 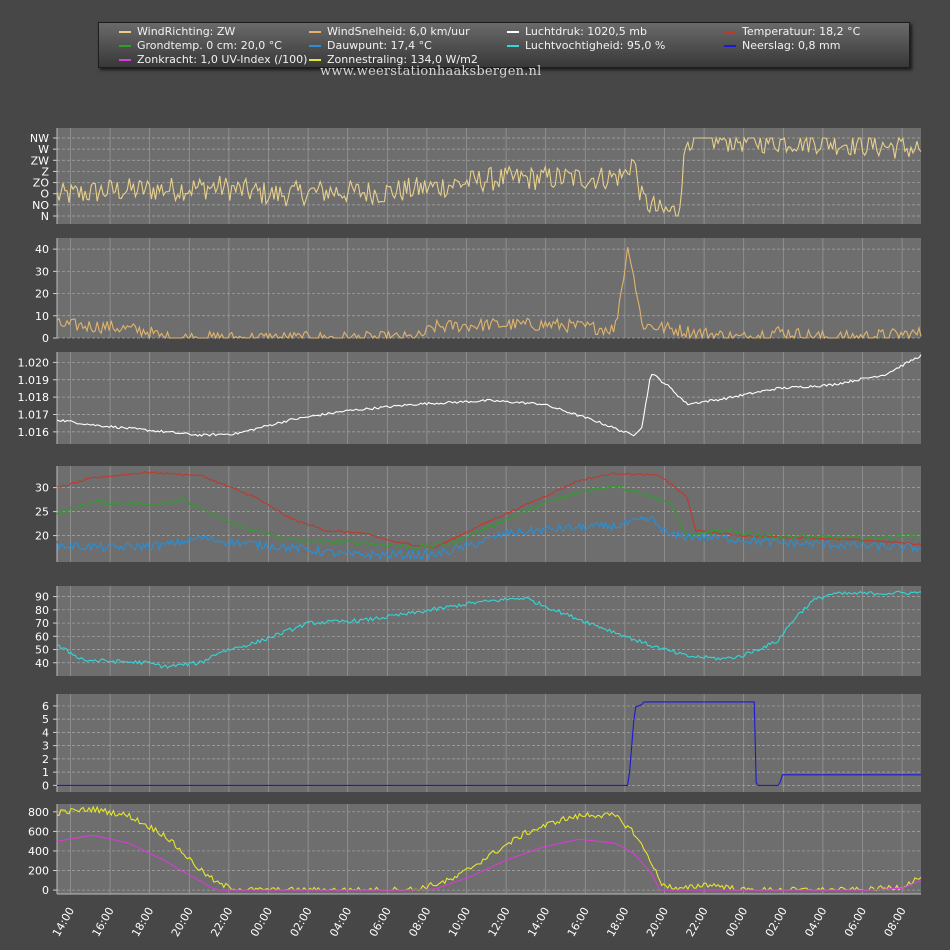 What do you see at coordinates (34, 397) in the screenshot?
I see `y-tick-label: 1.018` at bounding box center [34, 397].